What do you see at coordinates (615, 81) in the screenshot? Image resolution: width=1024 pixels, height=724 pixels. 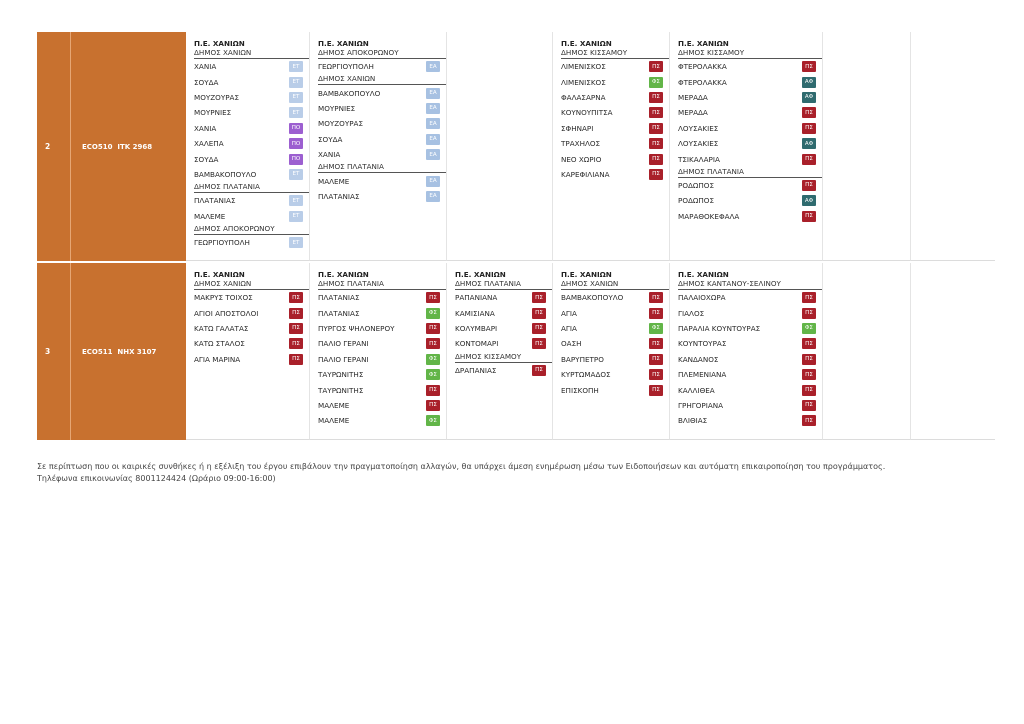 I see `location-row: ΛΙΜΕΝΙΣΚΟΣ ΦΣ` at bounding box center [615, 81].